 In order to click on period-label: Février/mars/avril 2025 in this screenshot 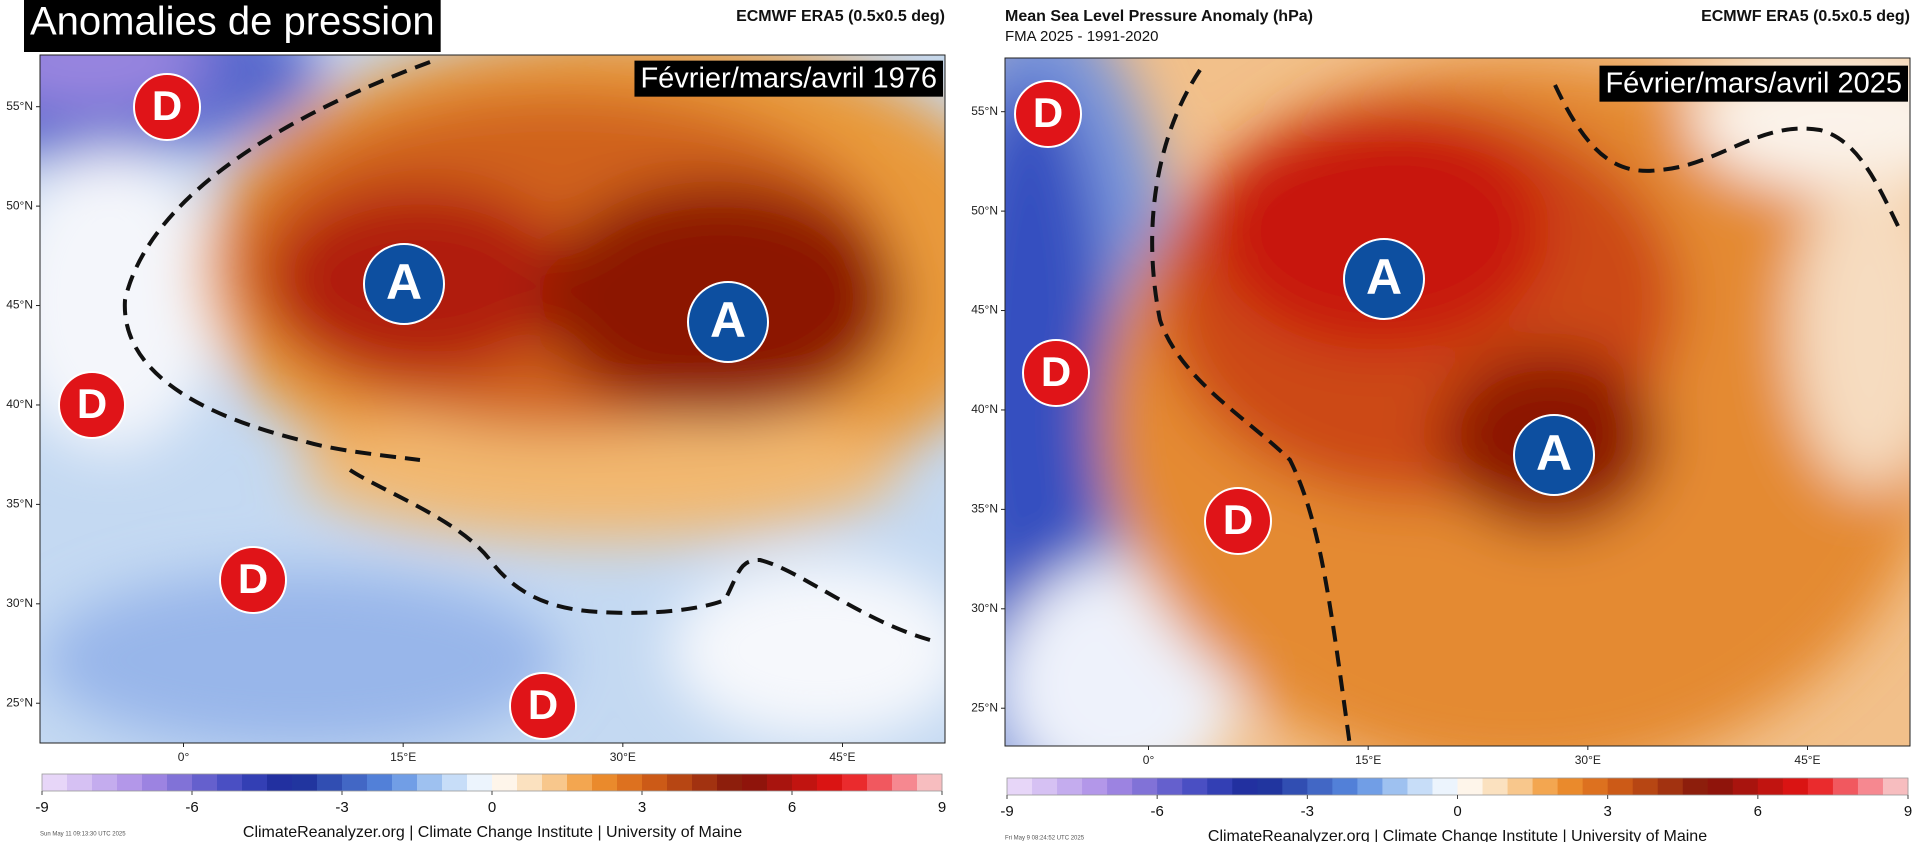, I will do `click(1753, 84)`.